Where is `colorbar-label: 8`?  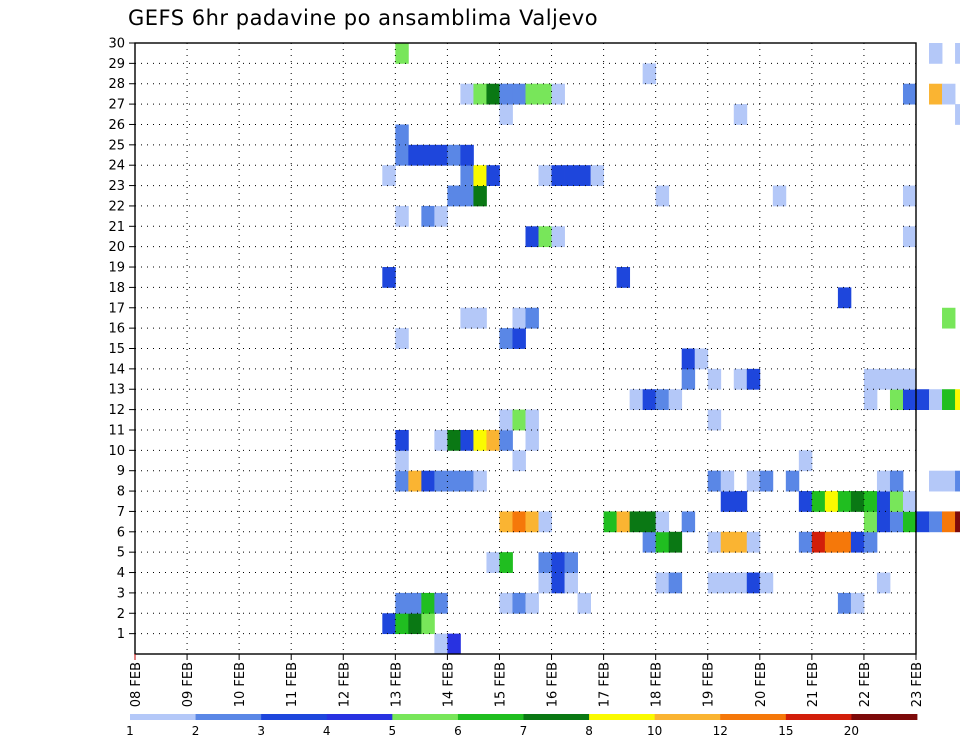 colorbar-label: 8 is located at coordinates (589, 731).